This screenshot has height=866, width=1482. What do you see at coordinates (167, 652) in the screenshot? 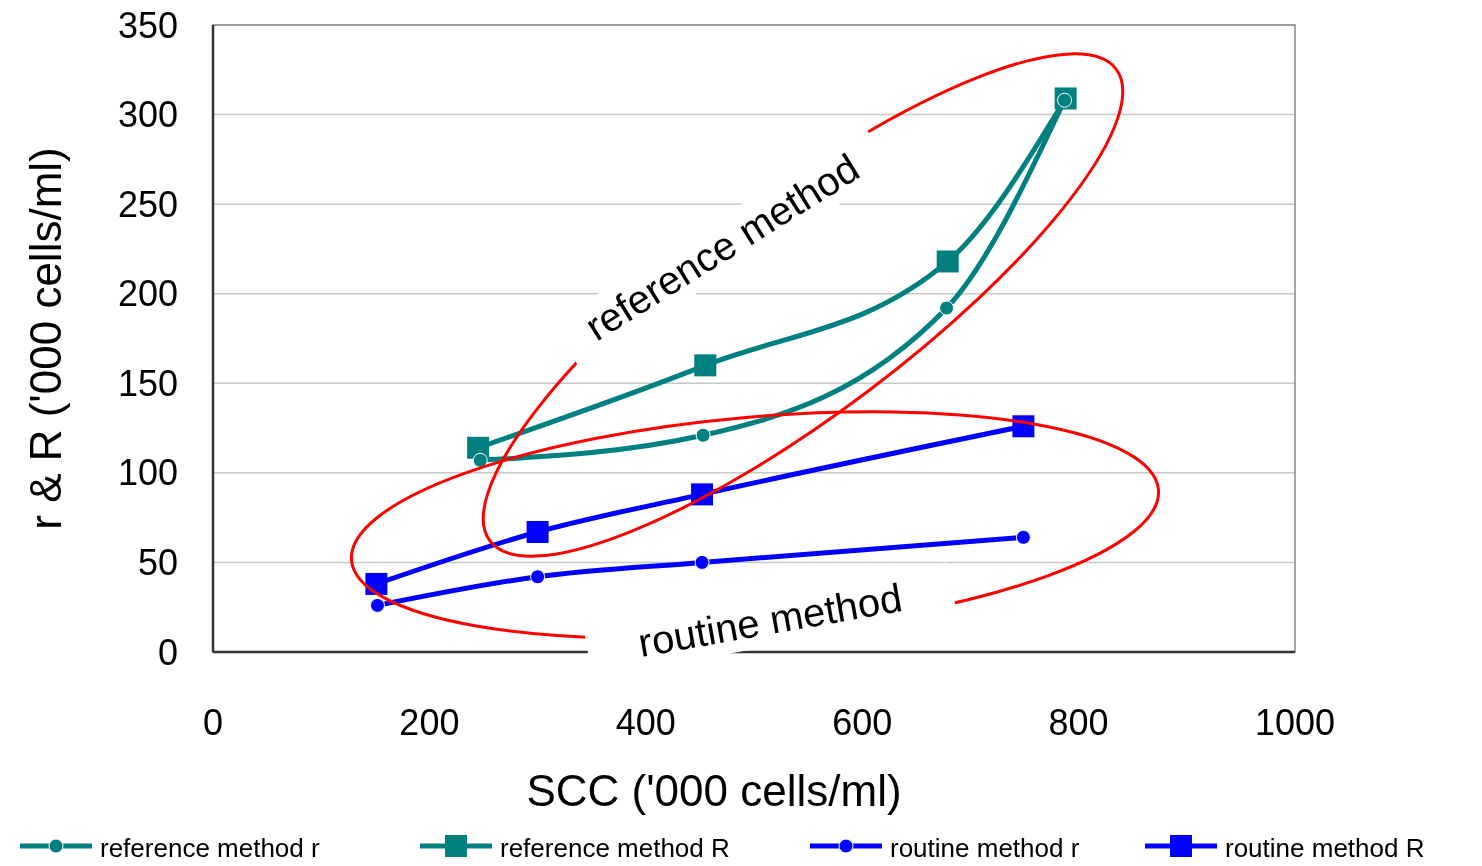
I see `y-tick-label: 0` at bounding box center [167, 652].